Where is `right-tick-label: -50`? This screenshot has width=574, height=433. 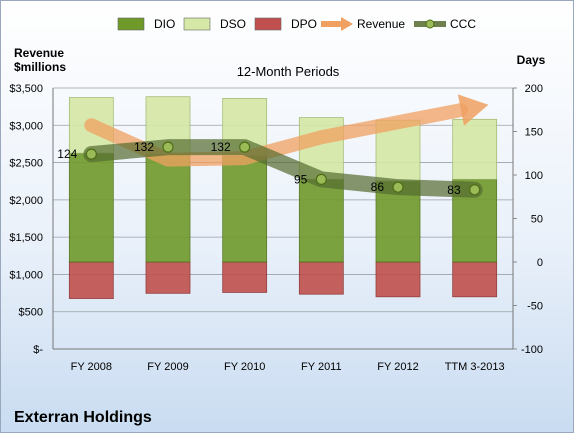
right-tick-label: -50 is located at coordinates (535, 307).